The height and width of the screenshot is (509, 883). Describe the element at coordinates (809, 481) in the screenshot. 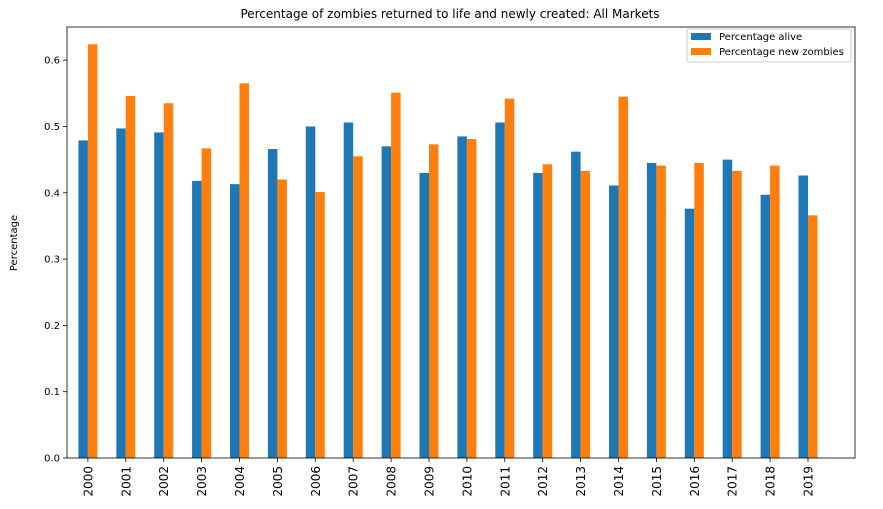

I see `x-tick-label: 2019` at that location.